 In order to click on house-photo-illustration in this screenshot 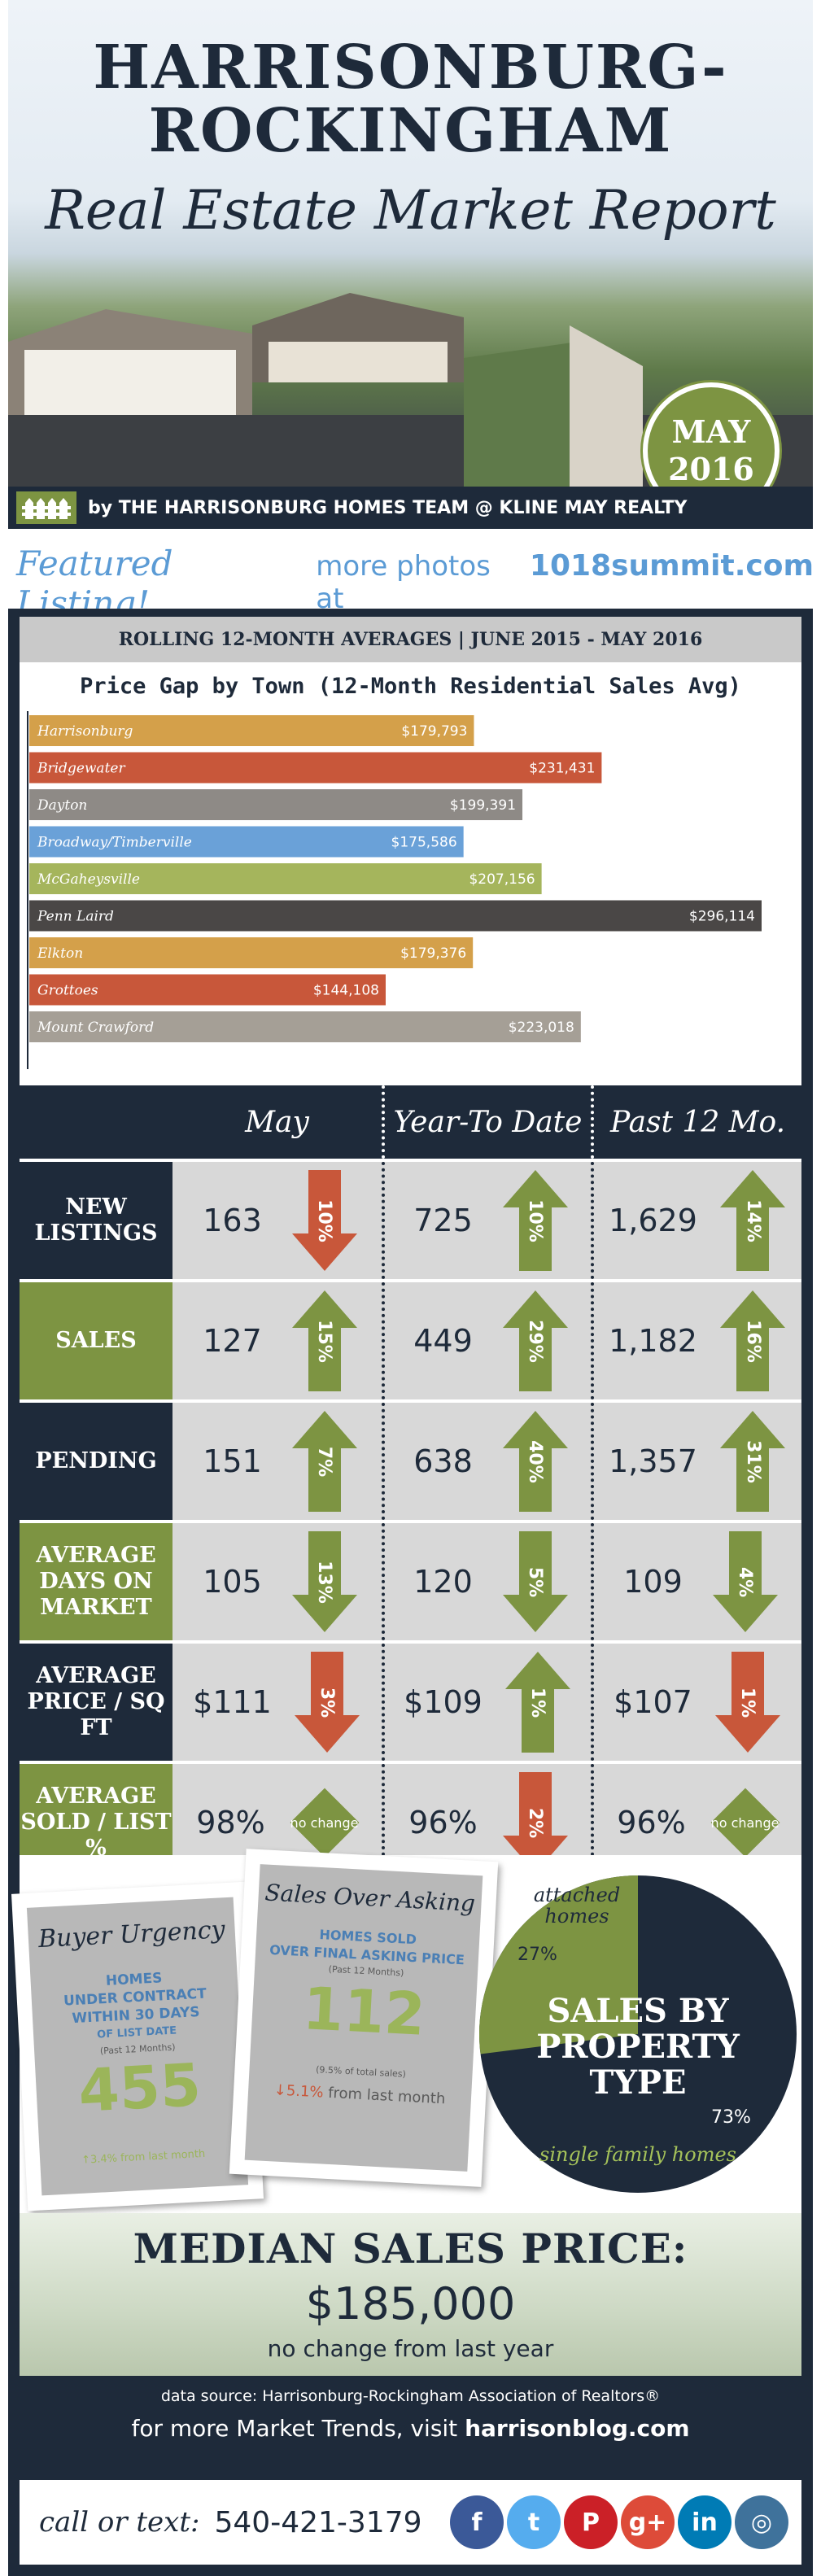, I will do `click(410, 390)`.